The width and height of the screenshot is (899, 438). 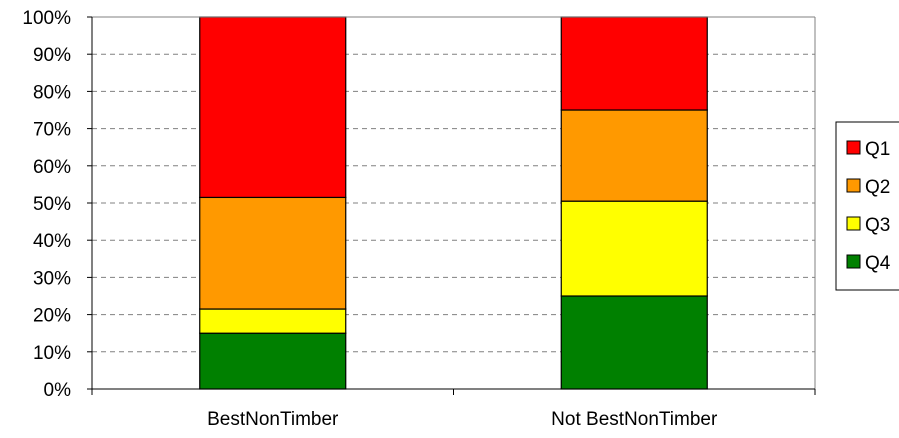 I want to click on y-tick-label: 100%, so click(x=46, y=18).